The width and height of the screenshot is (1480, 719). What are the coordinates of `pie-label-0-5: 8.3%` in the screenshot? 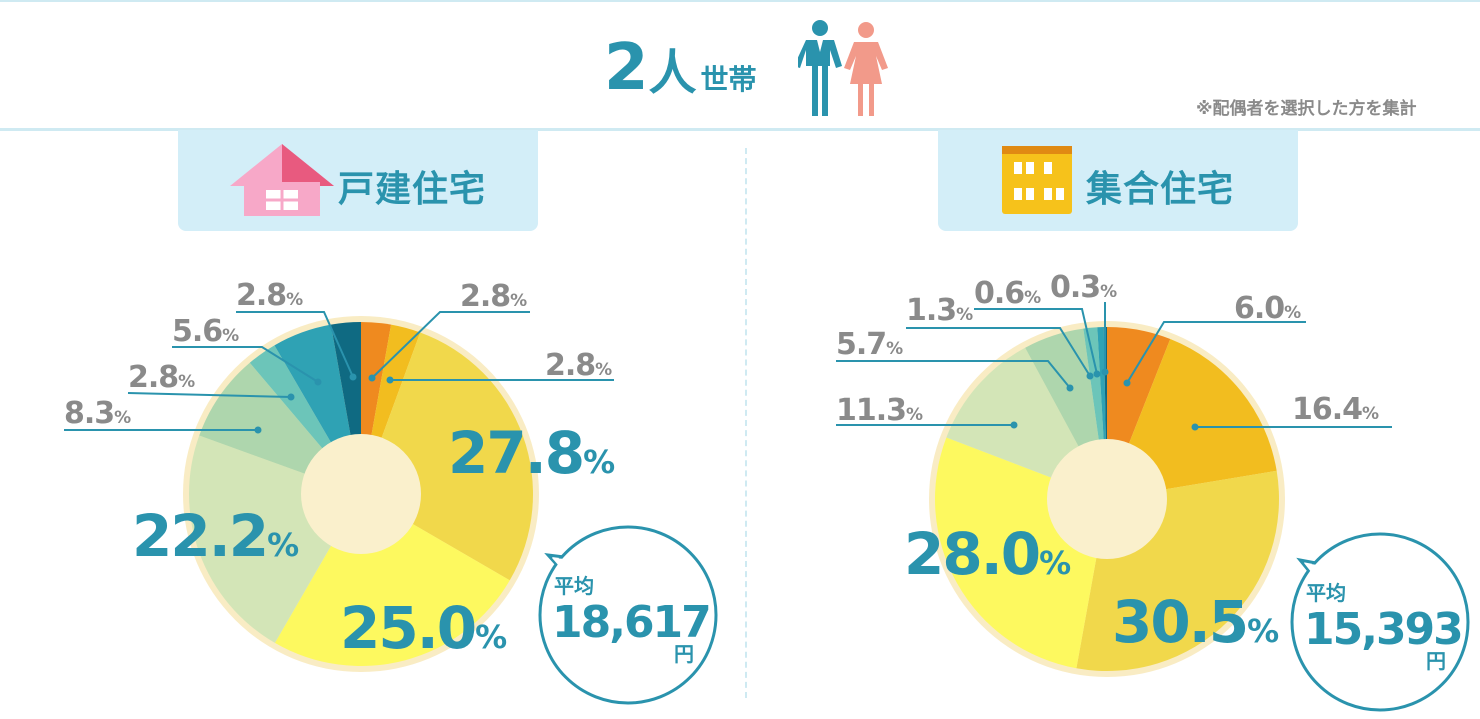 It's located at (97, 413).